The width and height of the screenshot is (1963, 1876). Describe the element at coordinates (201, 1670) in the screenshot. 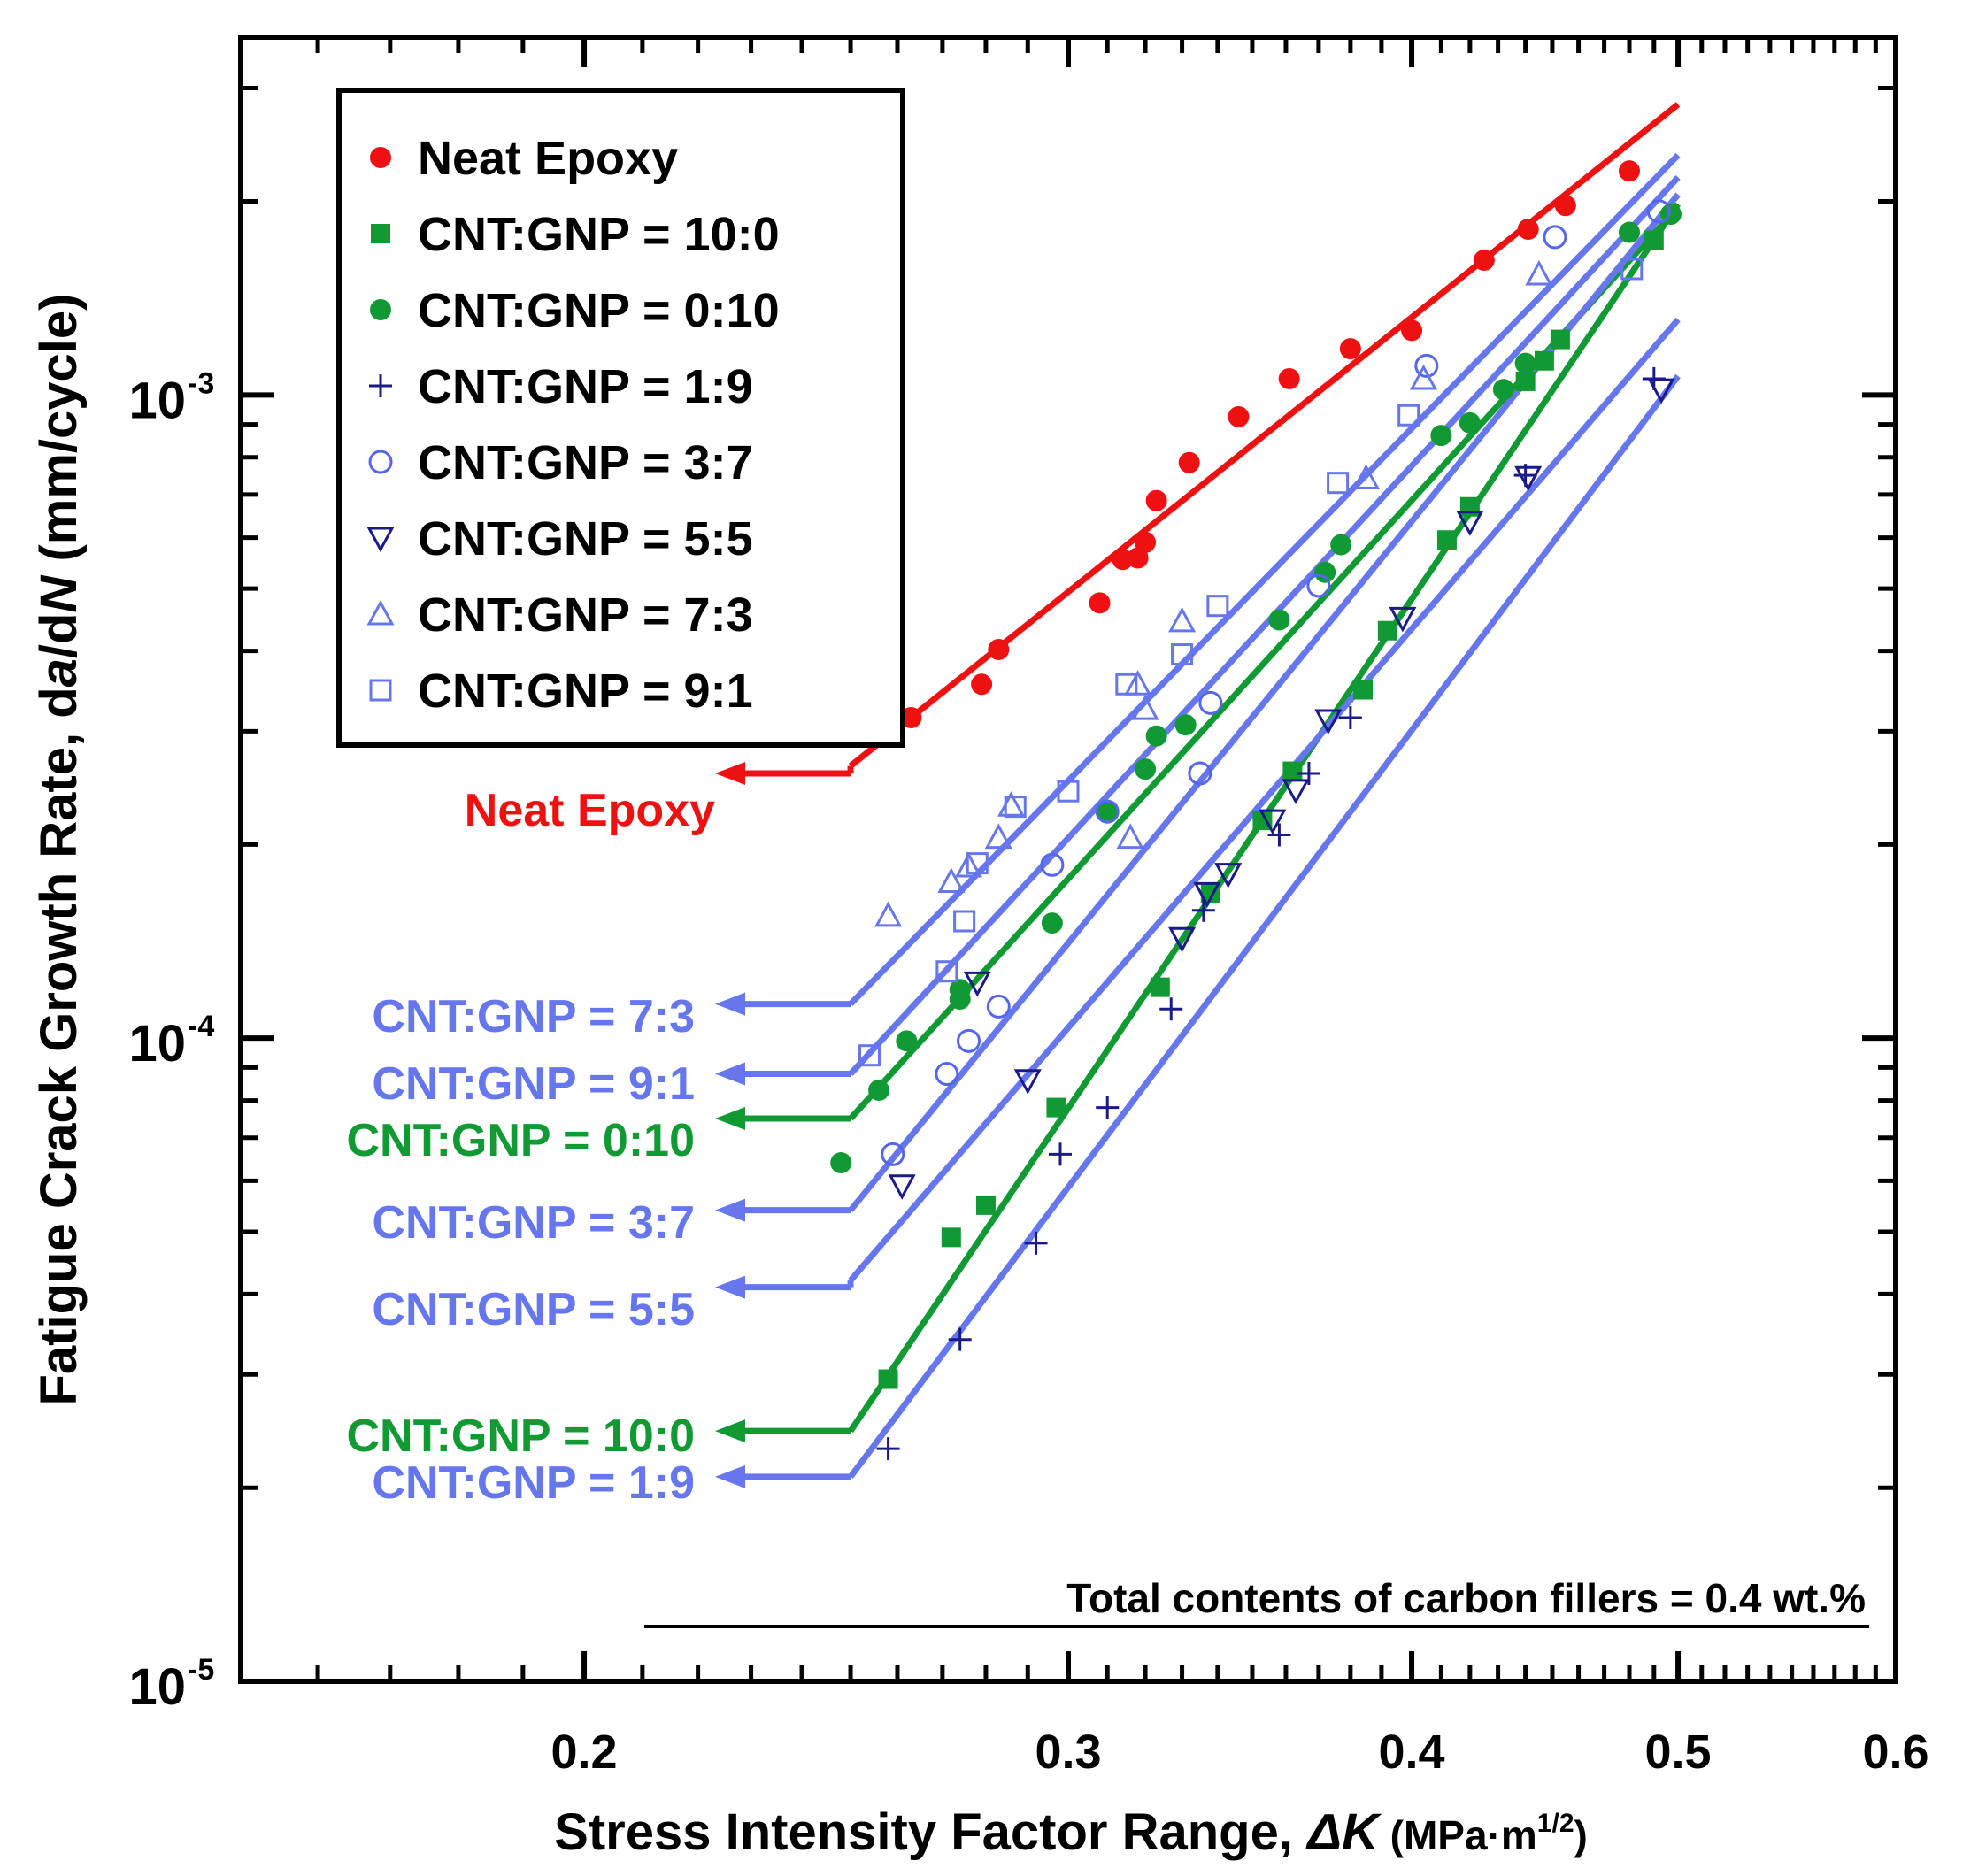

I see `y-tick-exponent: -5` at that location.